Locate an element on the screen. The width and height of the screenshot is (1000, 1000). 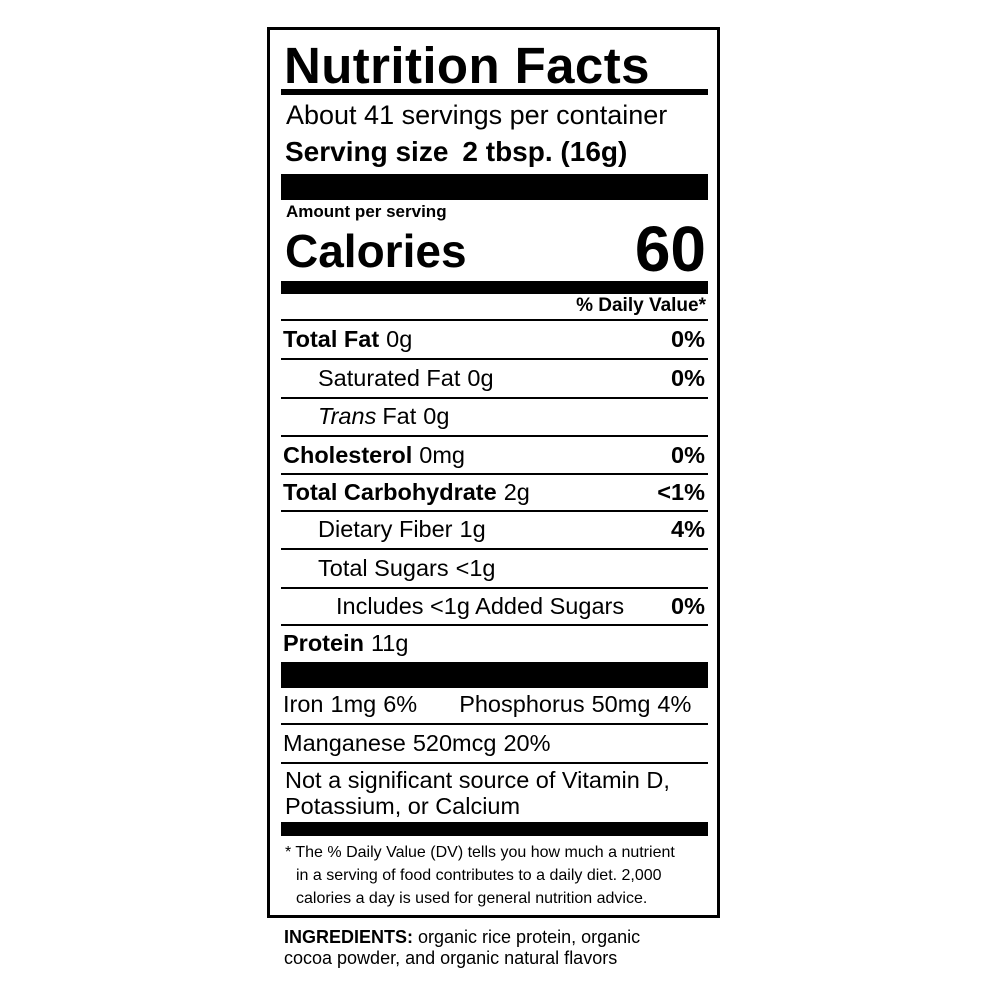
mineral-amount: 1mg is located at coordinates (353, 703).